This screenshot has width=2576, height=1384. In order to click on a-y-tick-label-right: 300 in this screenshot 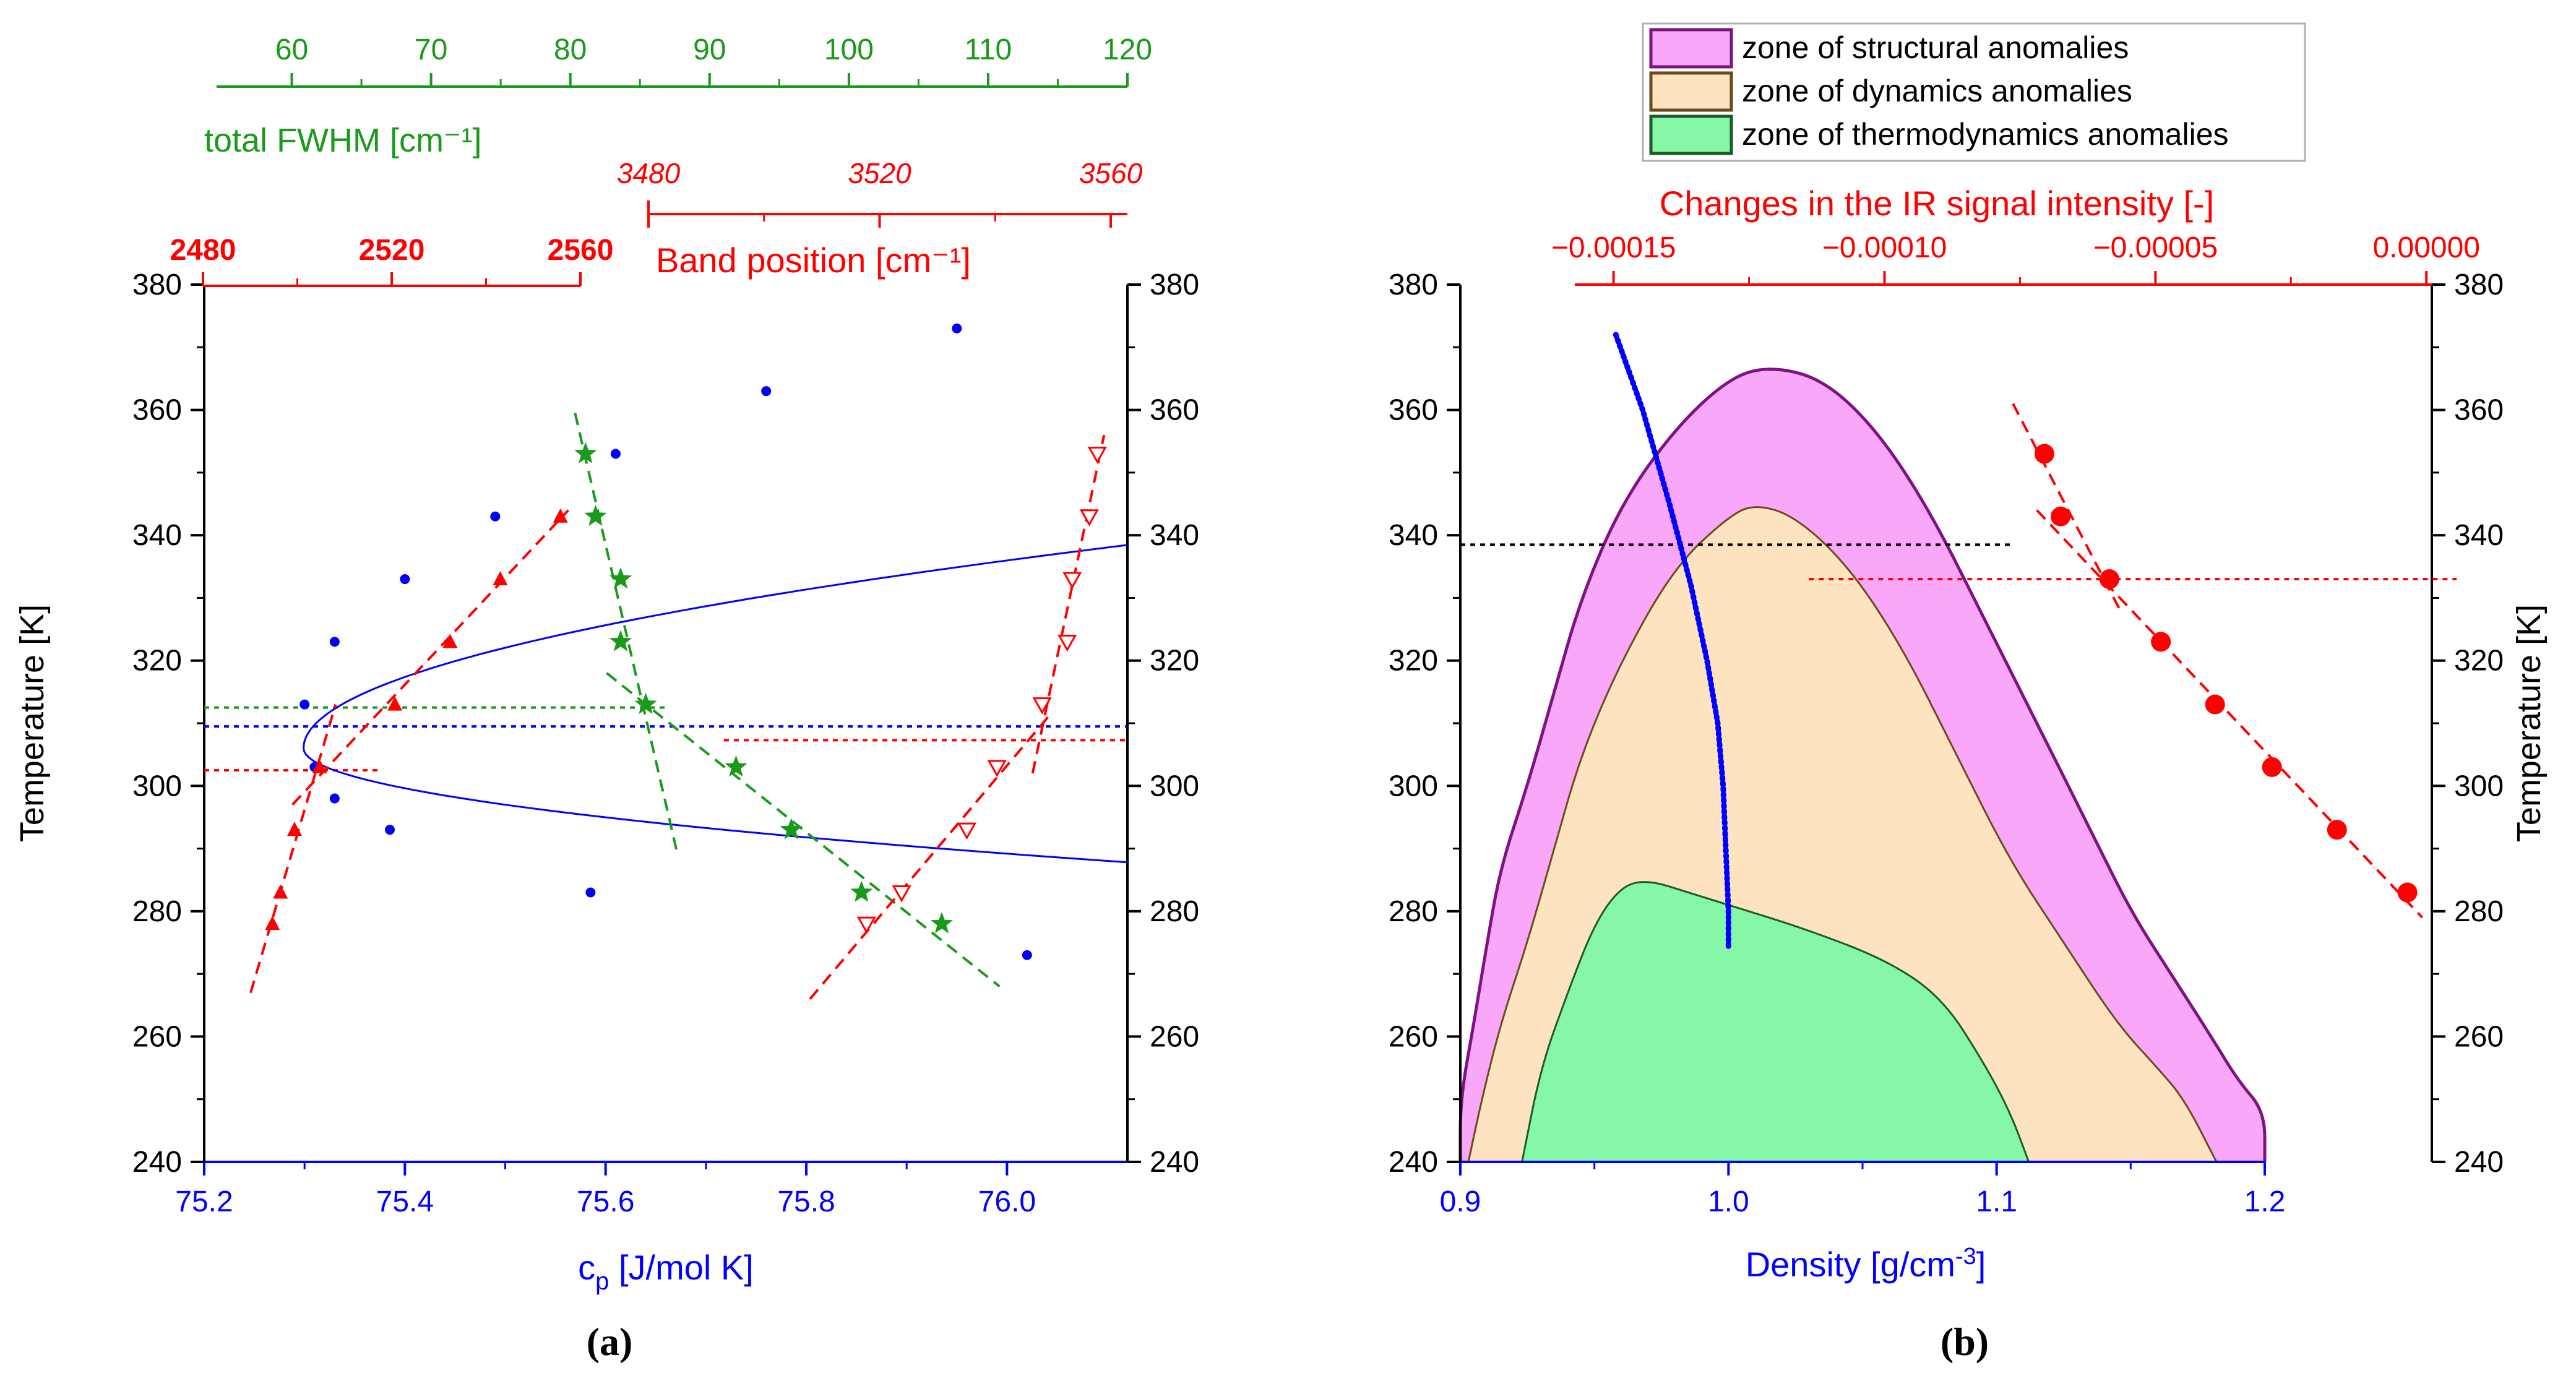, I will do `click(1174, 786)`.